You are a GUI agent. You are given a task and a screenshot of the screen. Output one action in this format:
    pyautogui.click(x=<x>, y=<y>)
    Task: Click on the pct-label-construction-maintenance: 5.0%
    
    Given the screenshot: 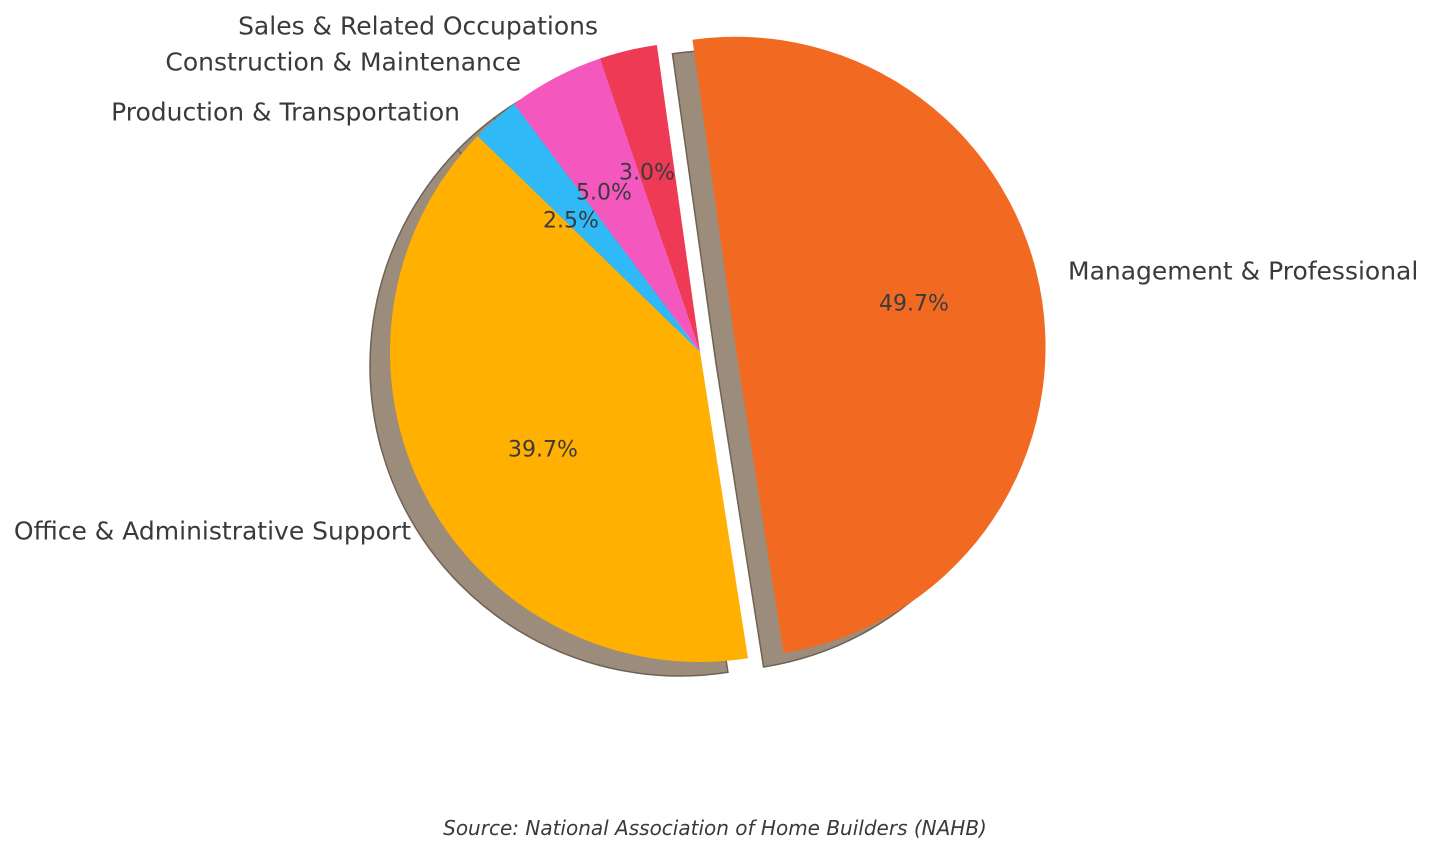 What is the action you would take?
    pyautogui.click(x=604, y=193)
    